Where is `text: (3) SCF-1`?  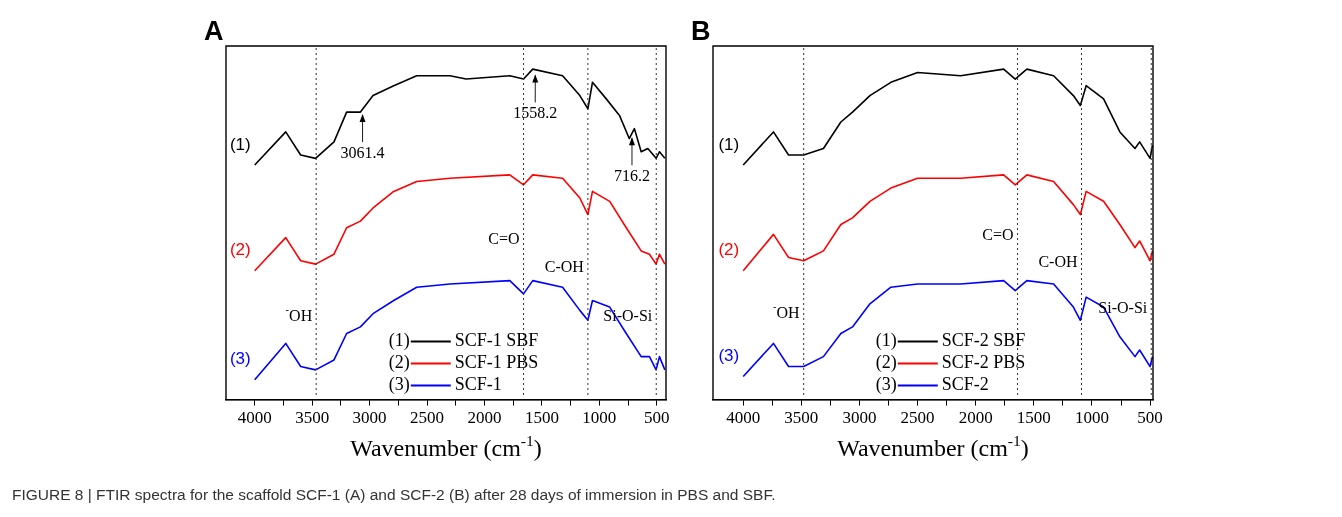 text: (3) SCF-1 is located at coordinates (445, 384).